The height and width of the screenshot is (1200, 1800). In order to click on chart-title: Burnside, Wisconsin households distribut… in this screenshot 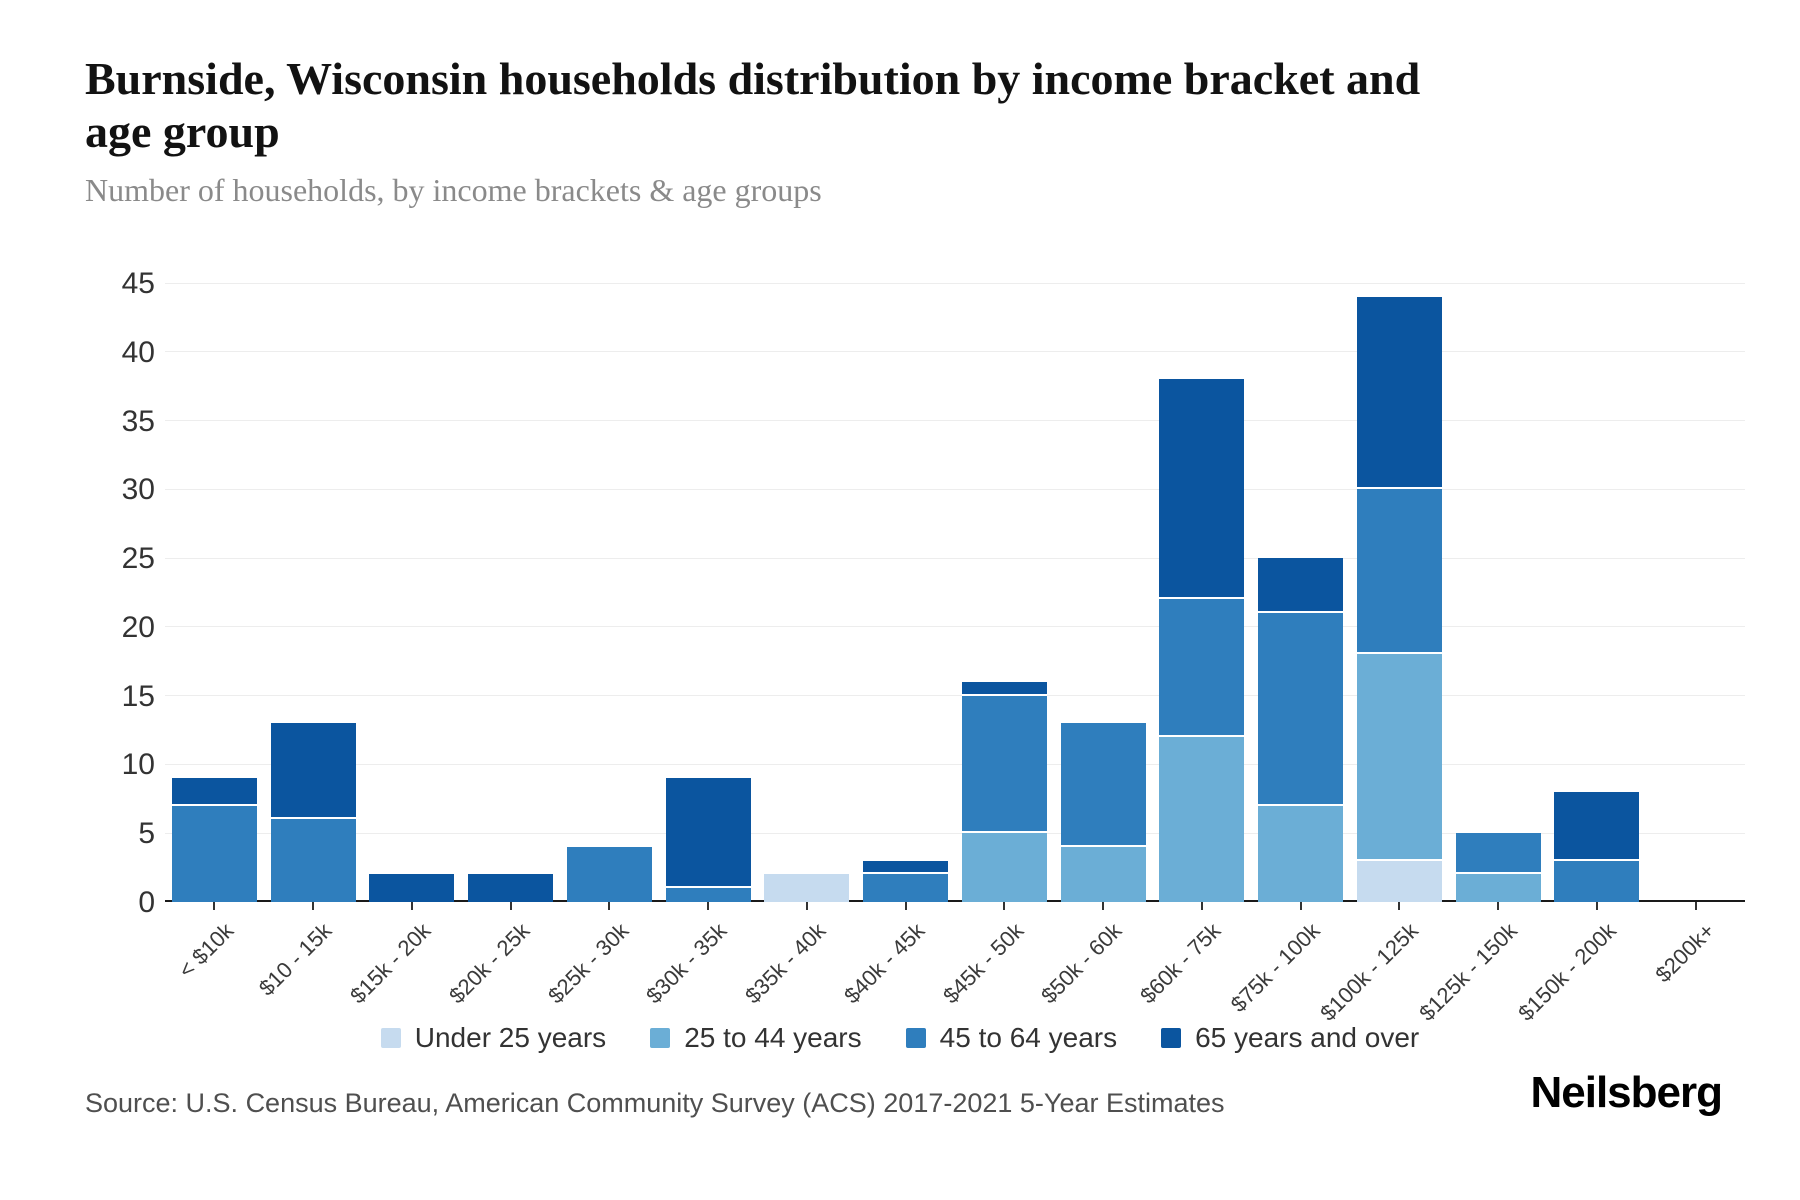, I will do `click(753, 105)`.